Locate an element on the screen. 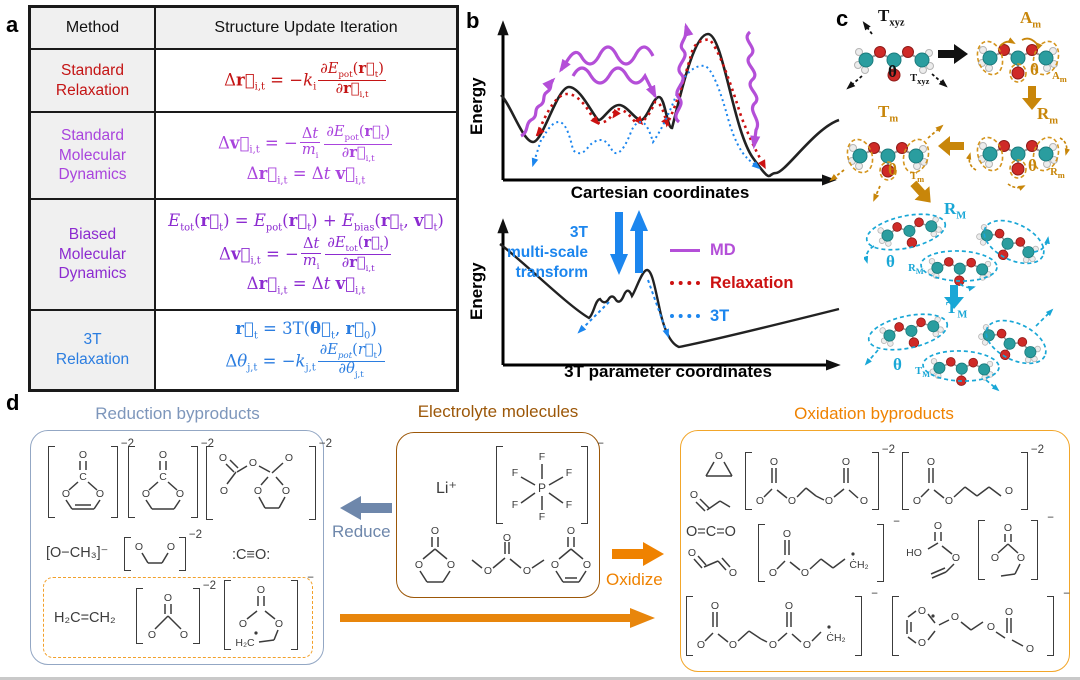 The height and width of the screenshot is (680, 1080). mol-methoxide: [O−CH₃]⁻ is located at coordinates (77, 553).